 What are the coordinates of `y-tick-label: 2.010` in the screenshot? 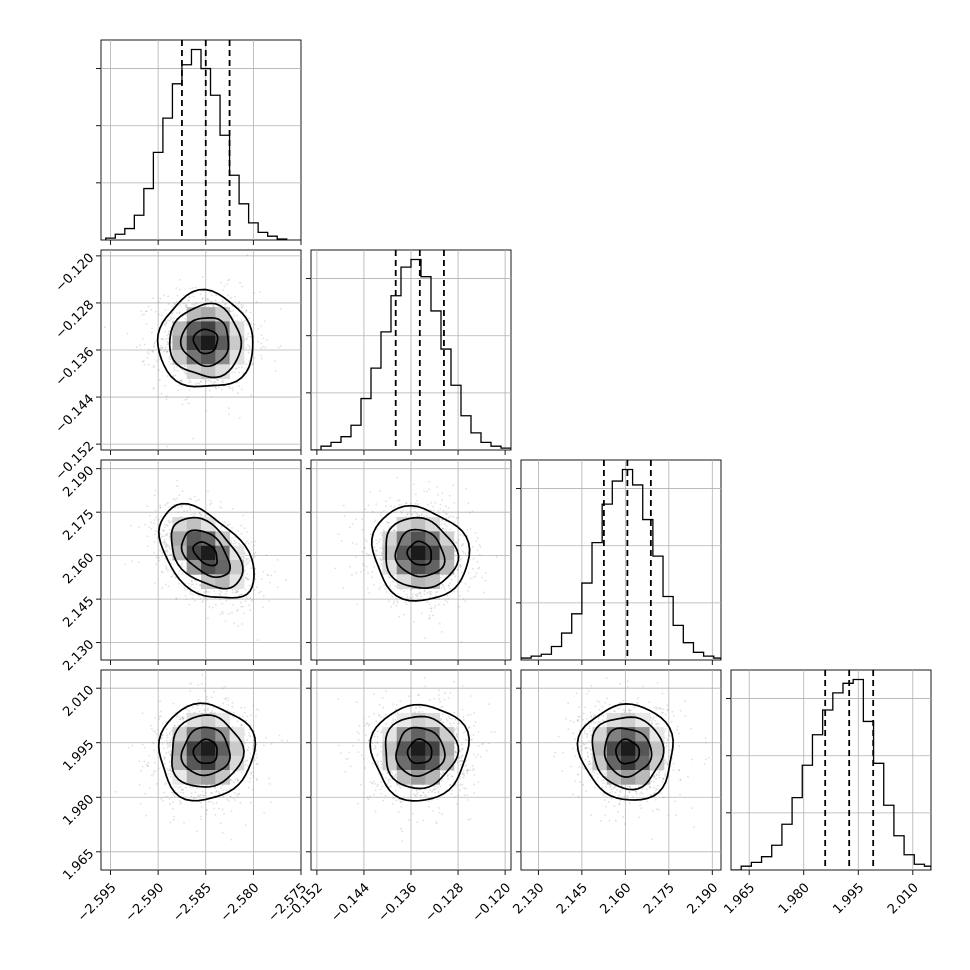 It's located at (78, 701).